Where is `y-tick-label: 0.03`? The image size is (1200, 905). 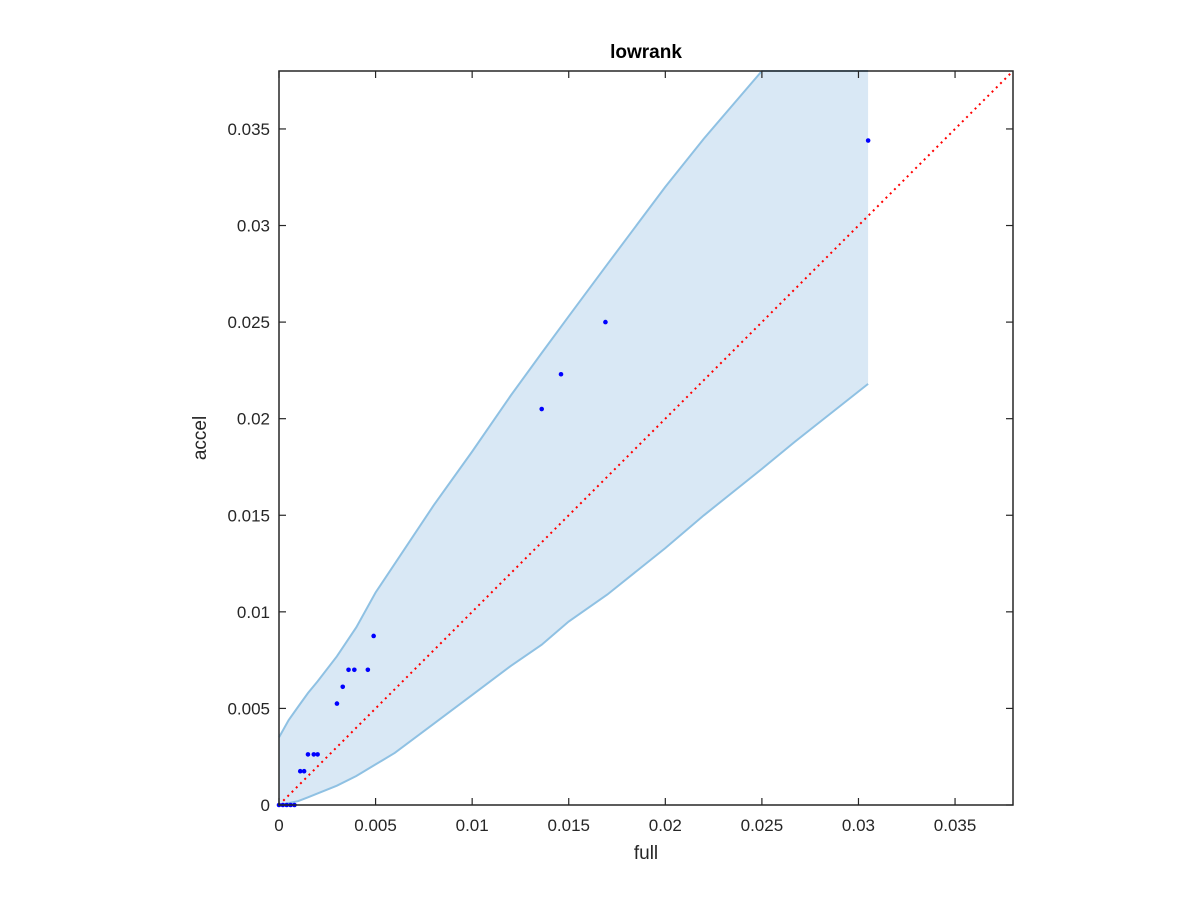 y-tick-label: 0.03 is located at coordinates (253, 226).